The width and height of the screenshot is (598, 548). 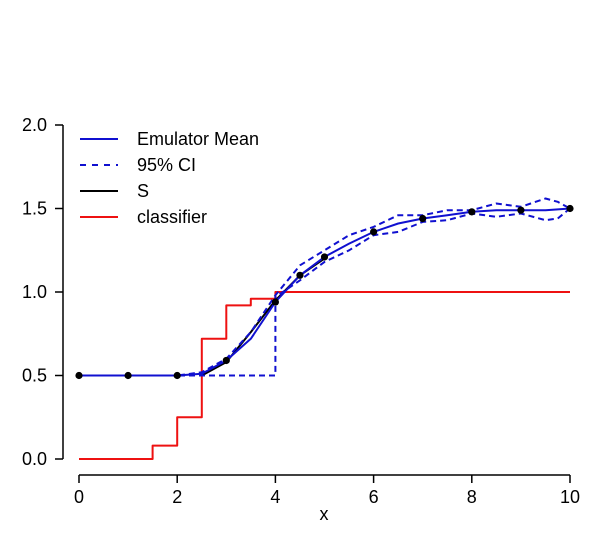 I want to click on x-axis-label: x, so click(x=324, y=514).